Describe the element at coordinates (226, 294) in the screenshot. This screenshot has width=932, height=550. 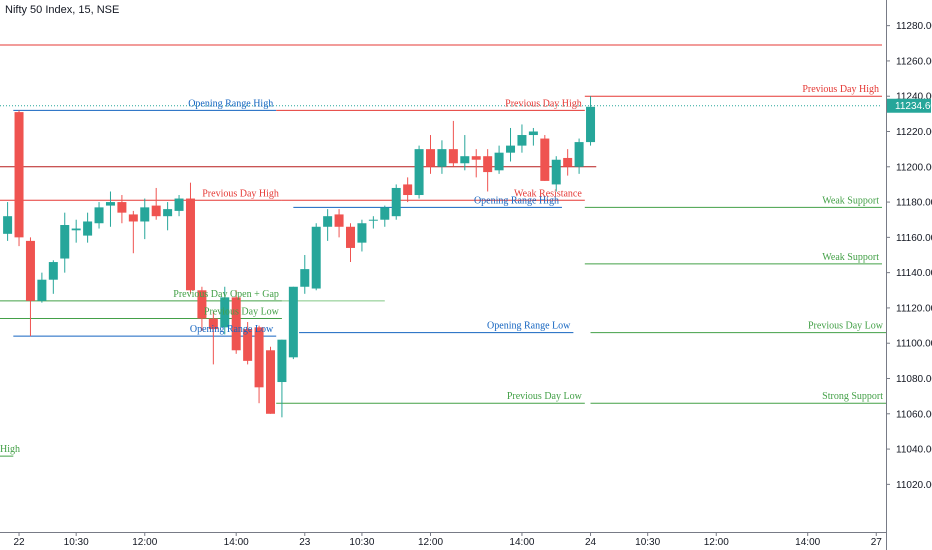
I see `level-label: Previous Day Open + Gap` at that location.